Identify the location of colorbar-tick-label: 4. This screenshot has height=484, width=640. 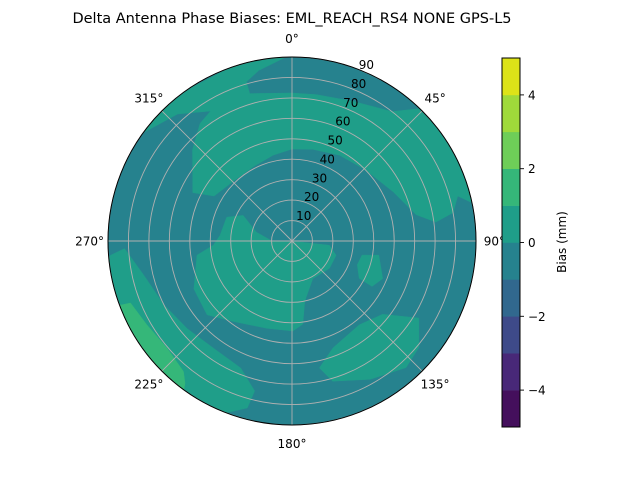
(532, 95).